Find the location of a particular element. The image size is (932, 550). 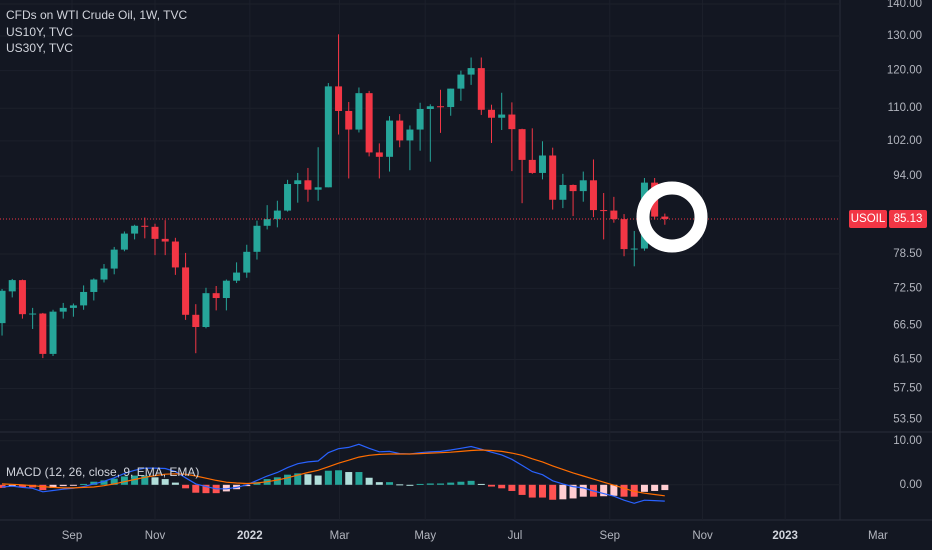

price-badge is located at coordinates (908, 218).